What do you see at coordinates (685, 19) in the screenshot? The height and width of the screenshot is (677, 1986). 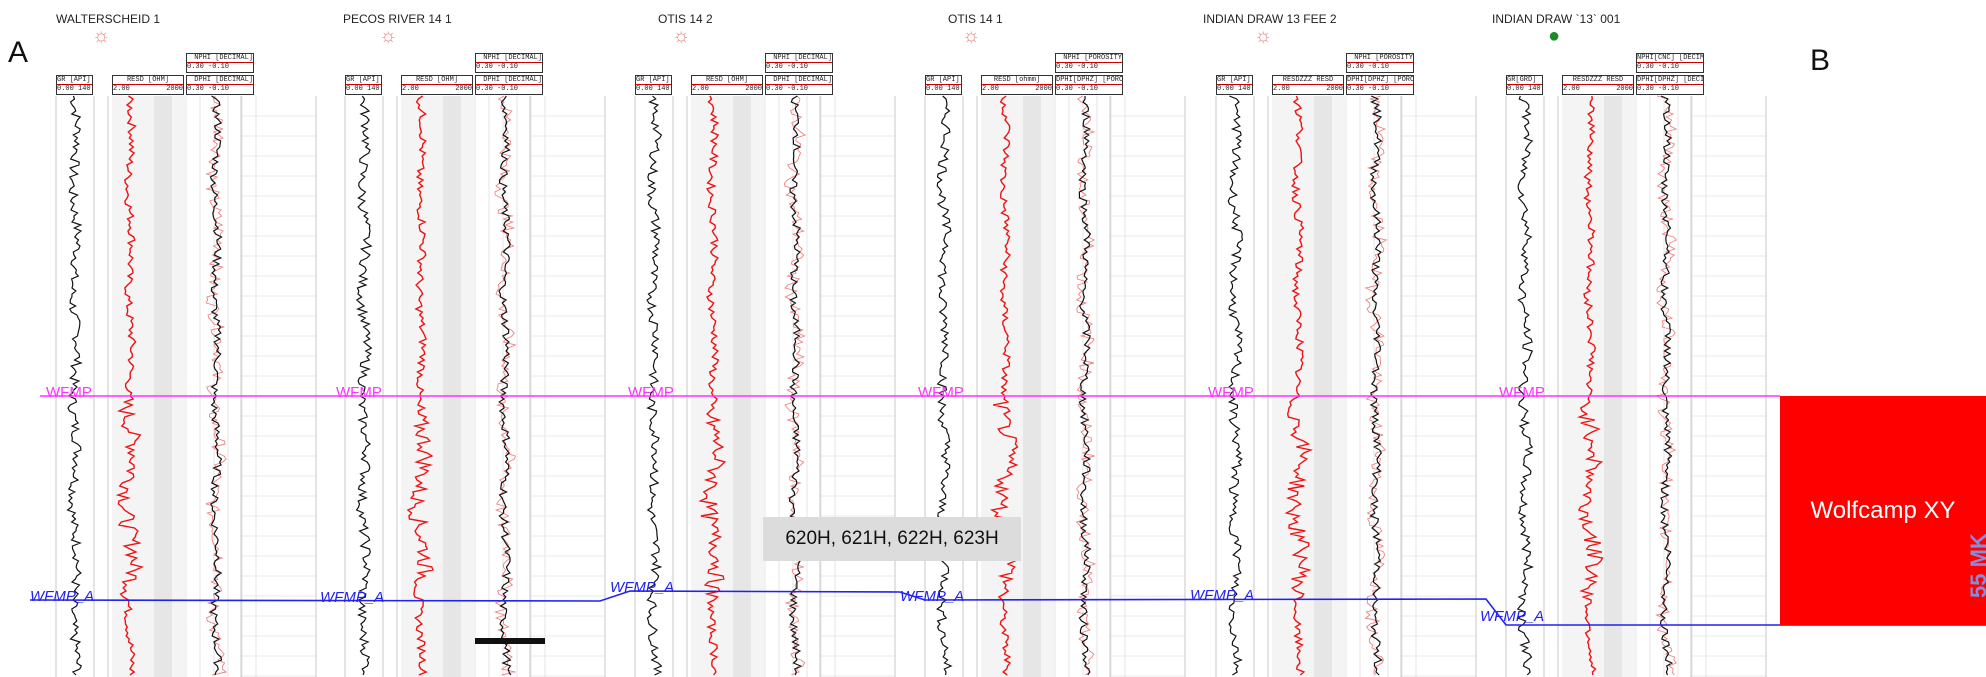 I see `well-name-3: OTIS 14 2` at bounding box center [685, 19].